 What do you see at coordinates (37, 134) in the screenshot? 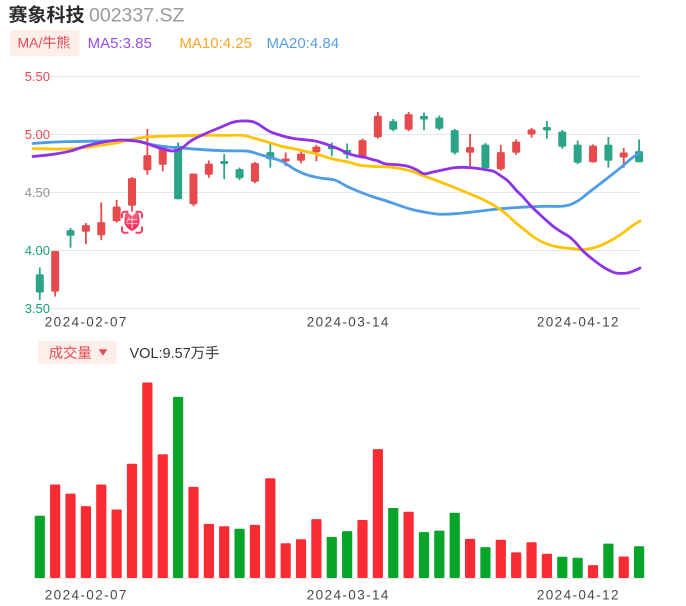
I see `svg-text: 5.00` at bounding box center [37, 134].